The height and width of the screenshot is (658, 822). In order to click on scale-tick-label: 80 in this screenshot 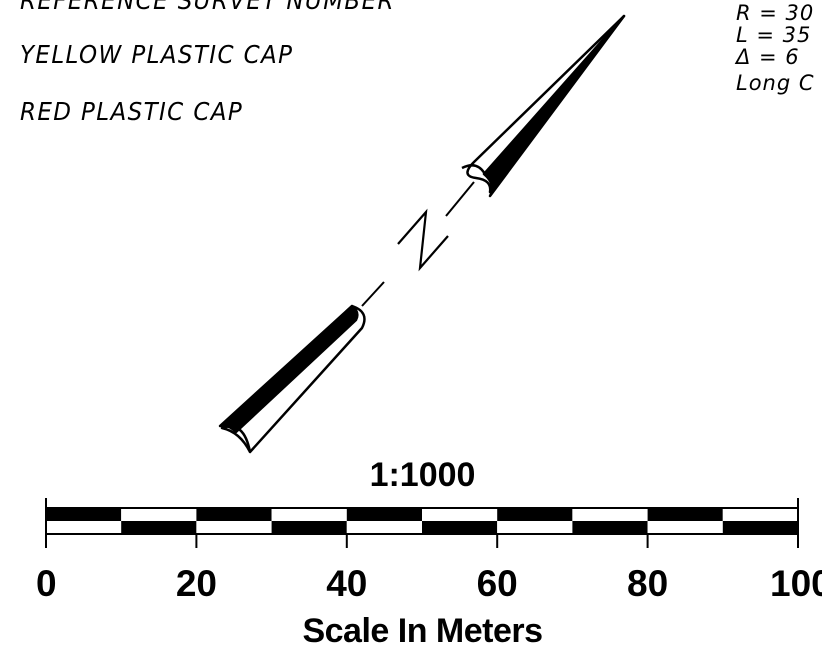, I will do `click(648, 583)`.